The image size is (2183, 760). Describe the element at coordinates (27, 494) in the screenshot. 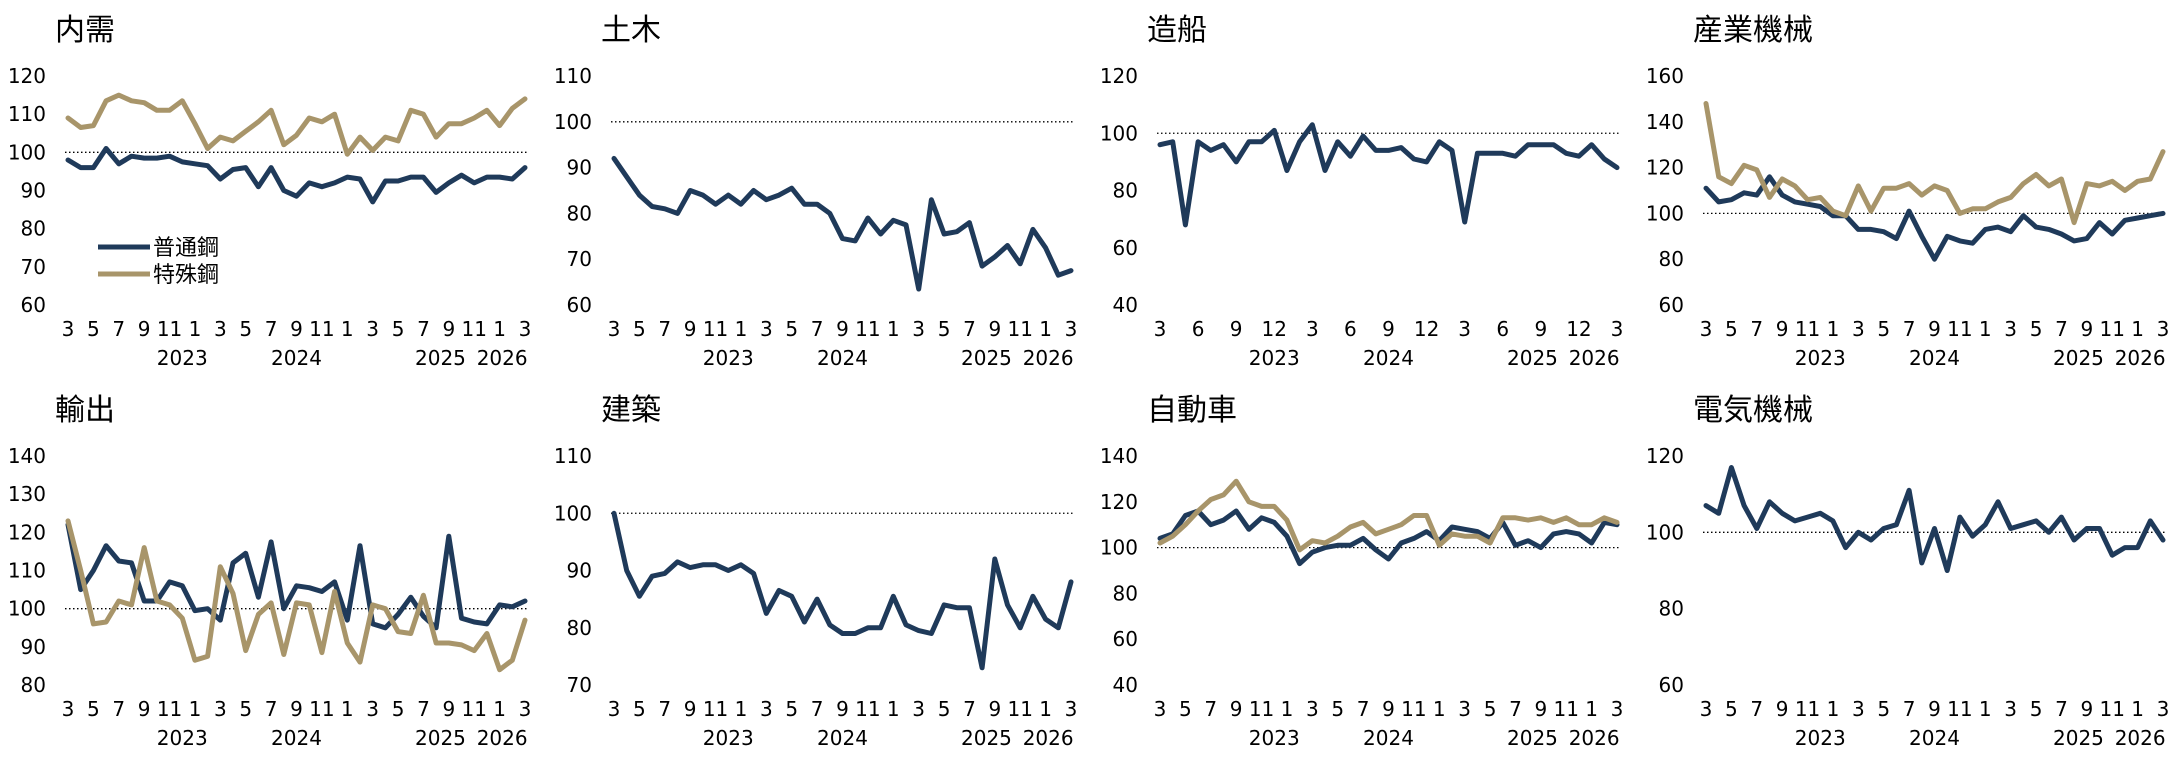

I see `y-tick-label: 130` at that location.